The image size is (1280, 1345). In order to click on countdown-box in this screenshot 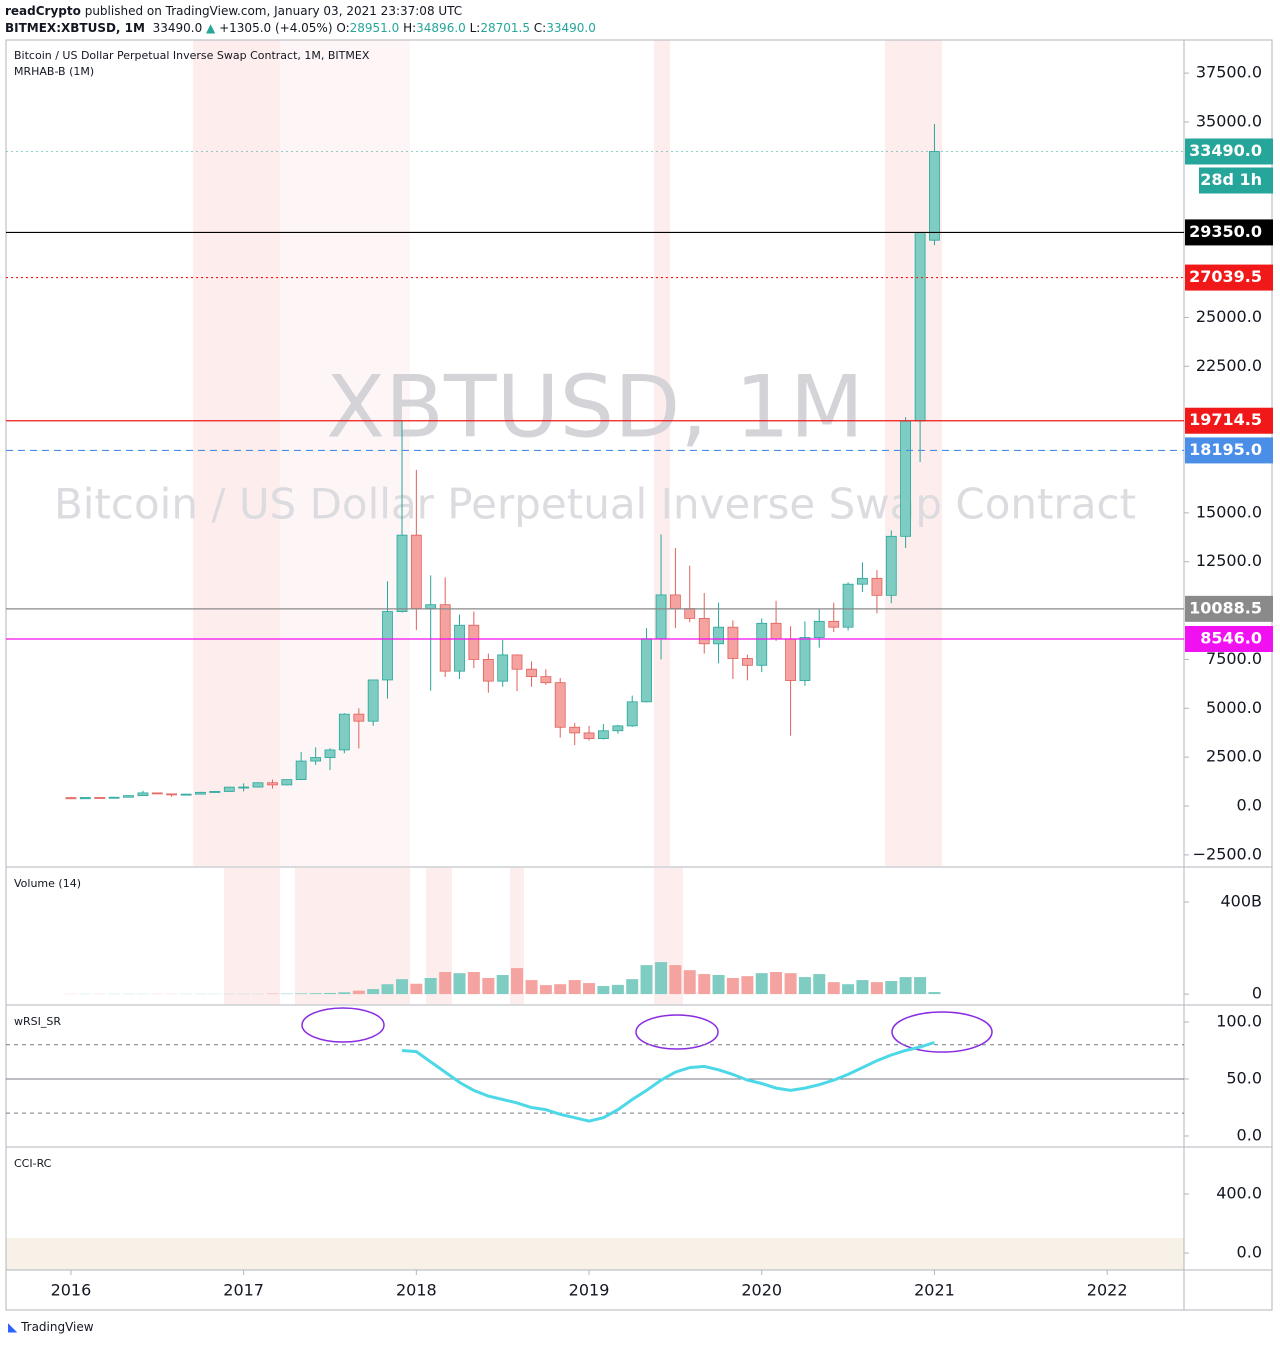, I will do `click(1236, 180)`.